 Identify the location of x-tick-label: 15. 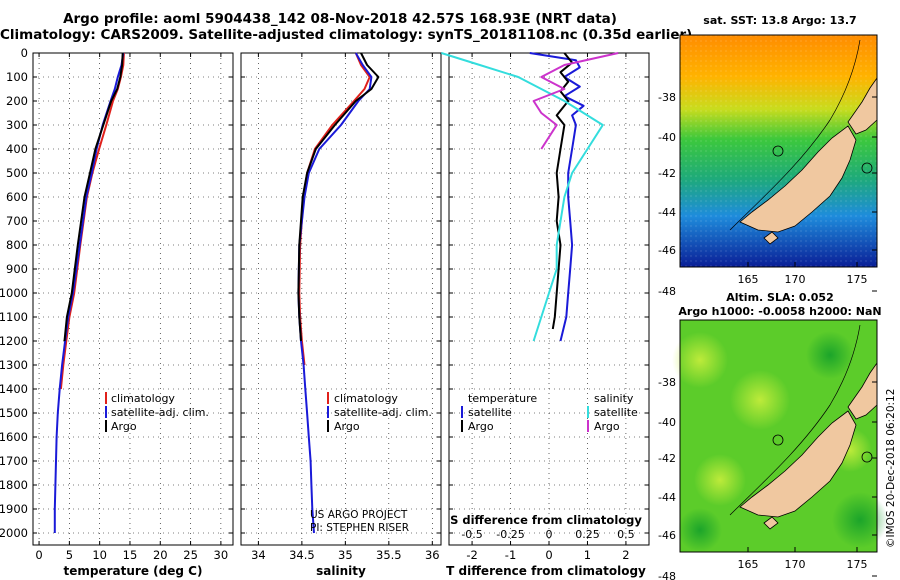
(130, 555).